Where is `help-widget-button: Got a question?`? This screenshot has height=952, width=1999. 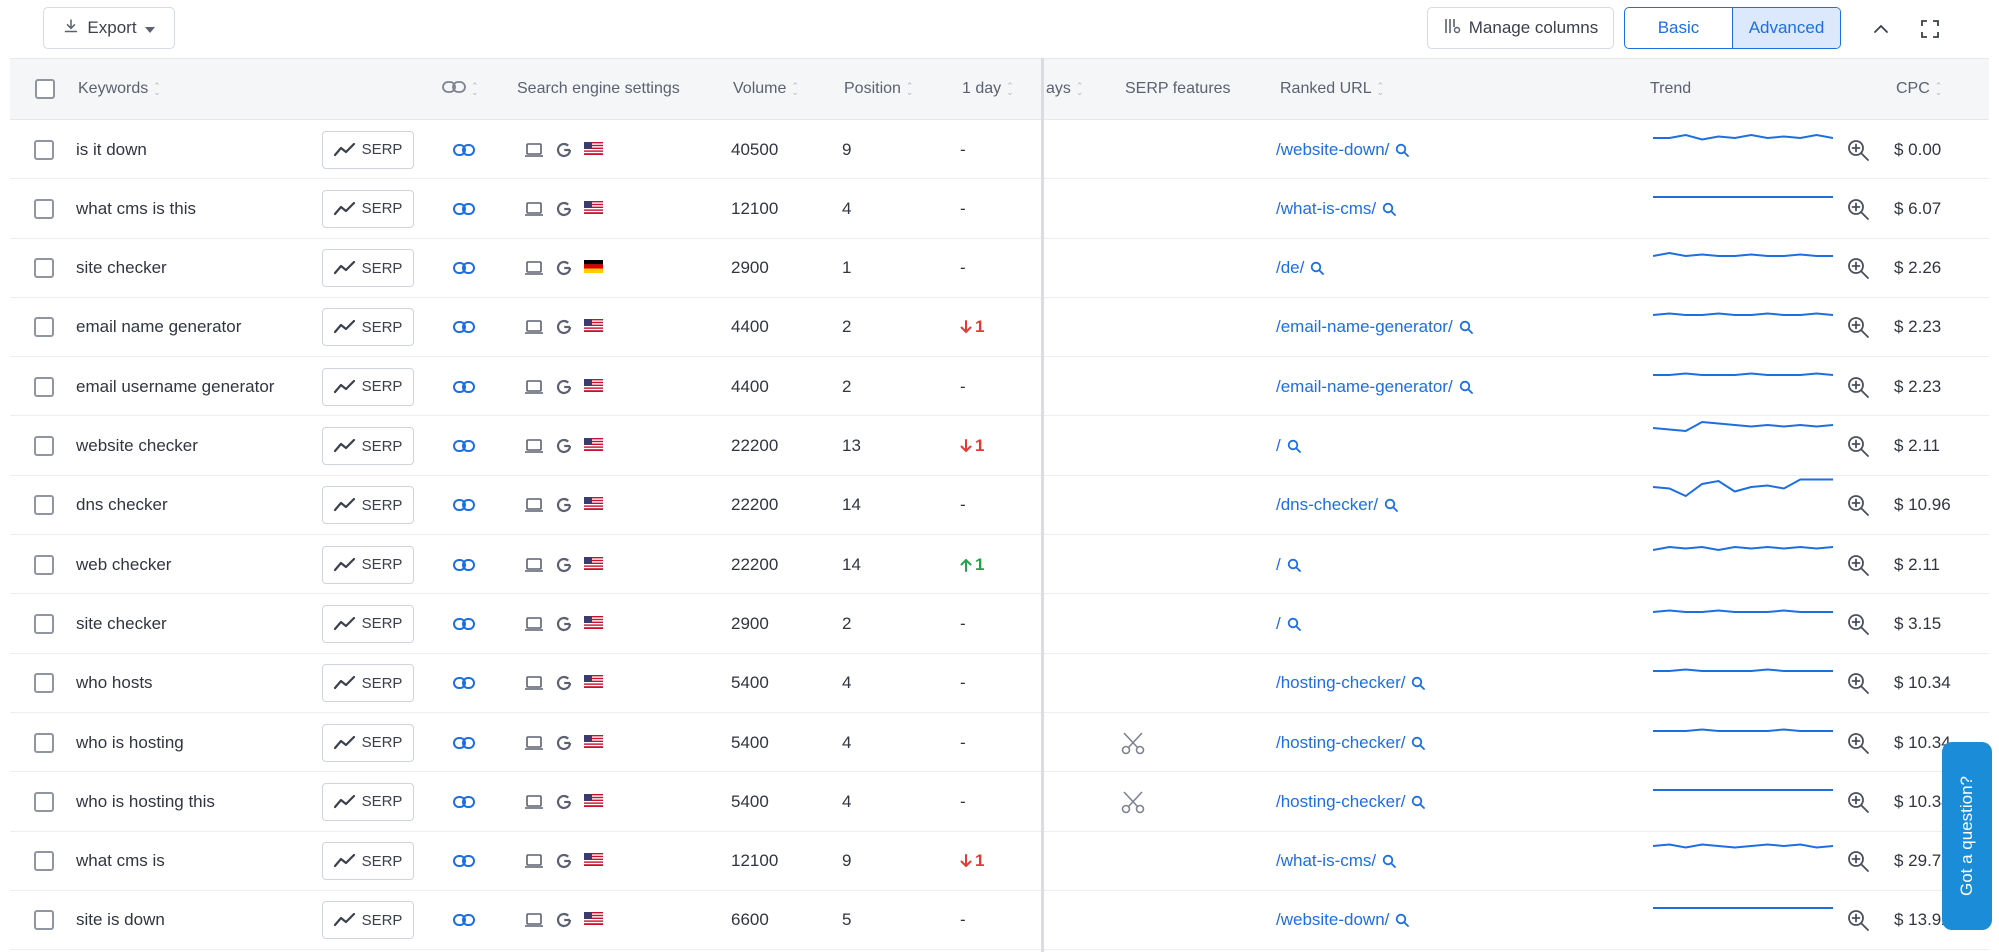 help-widget-button: Got a question? is located at coordinates (1967, 836).